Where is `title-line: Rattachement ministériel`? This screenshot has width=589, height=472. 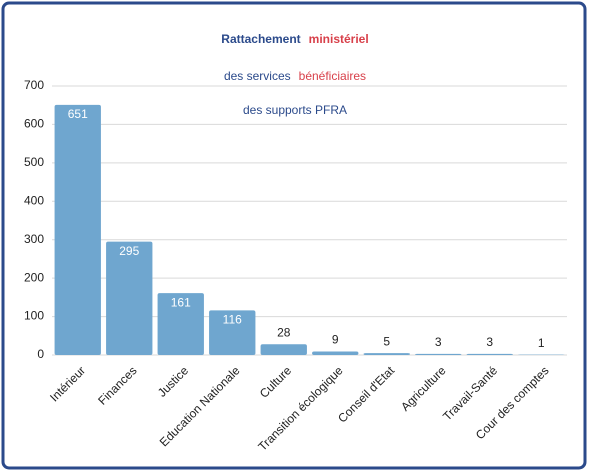
title-line: Rattachement ministériel is located at coordinates (294, 39).